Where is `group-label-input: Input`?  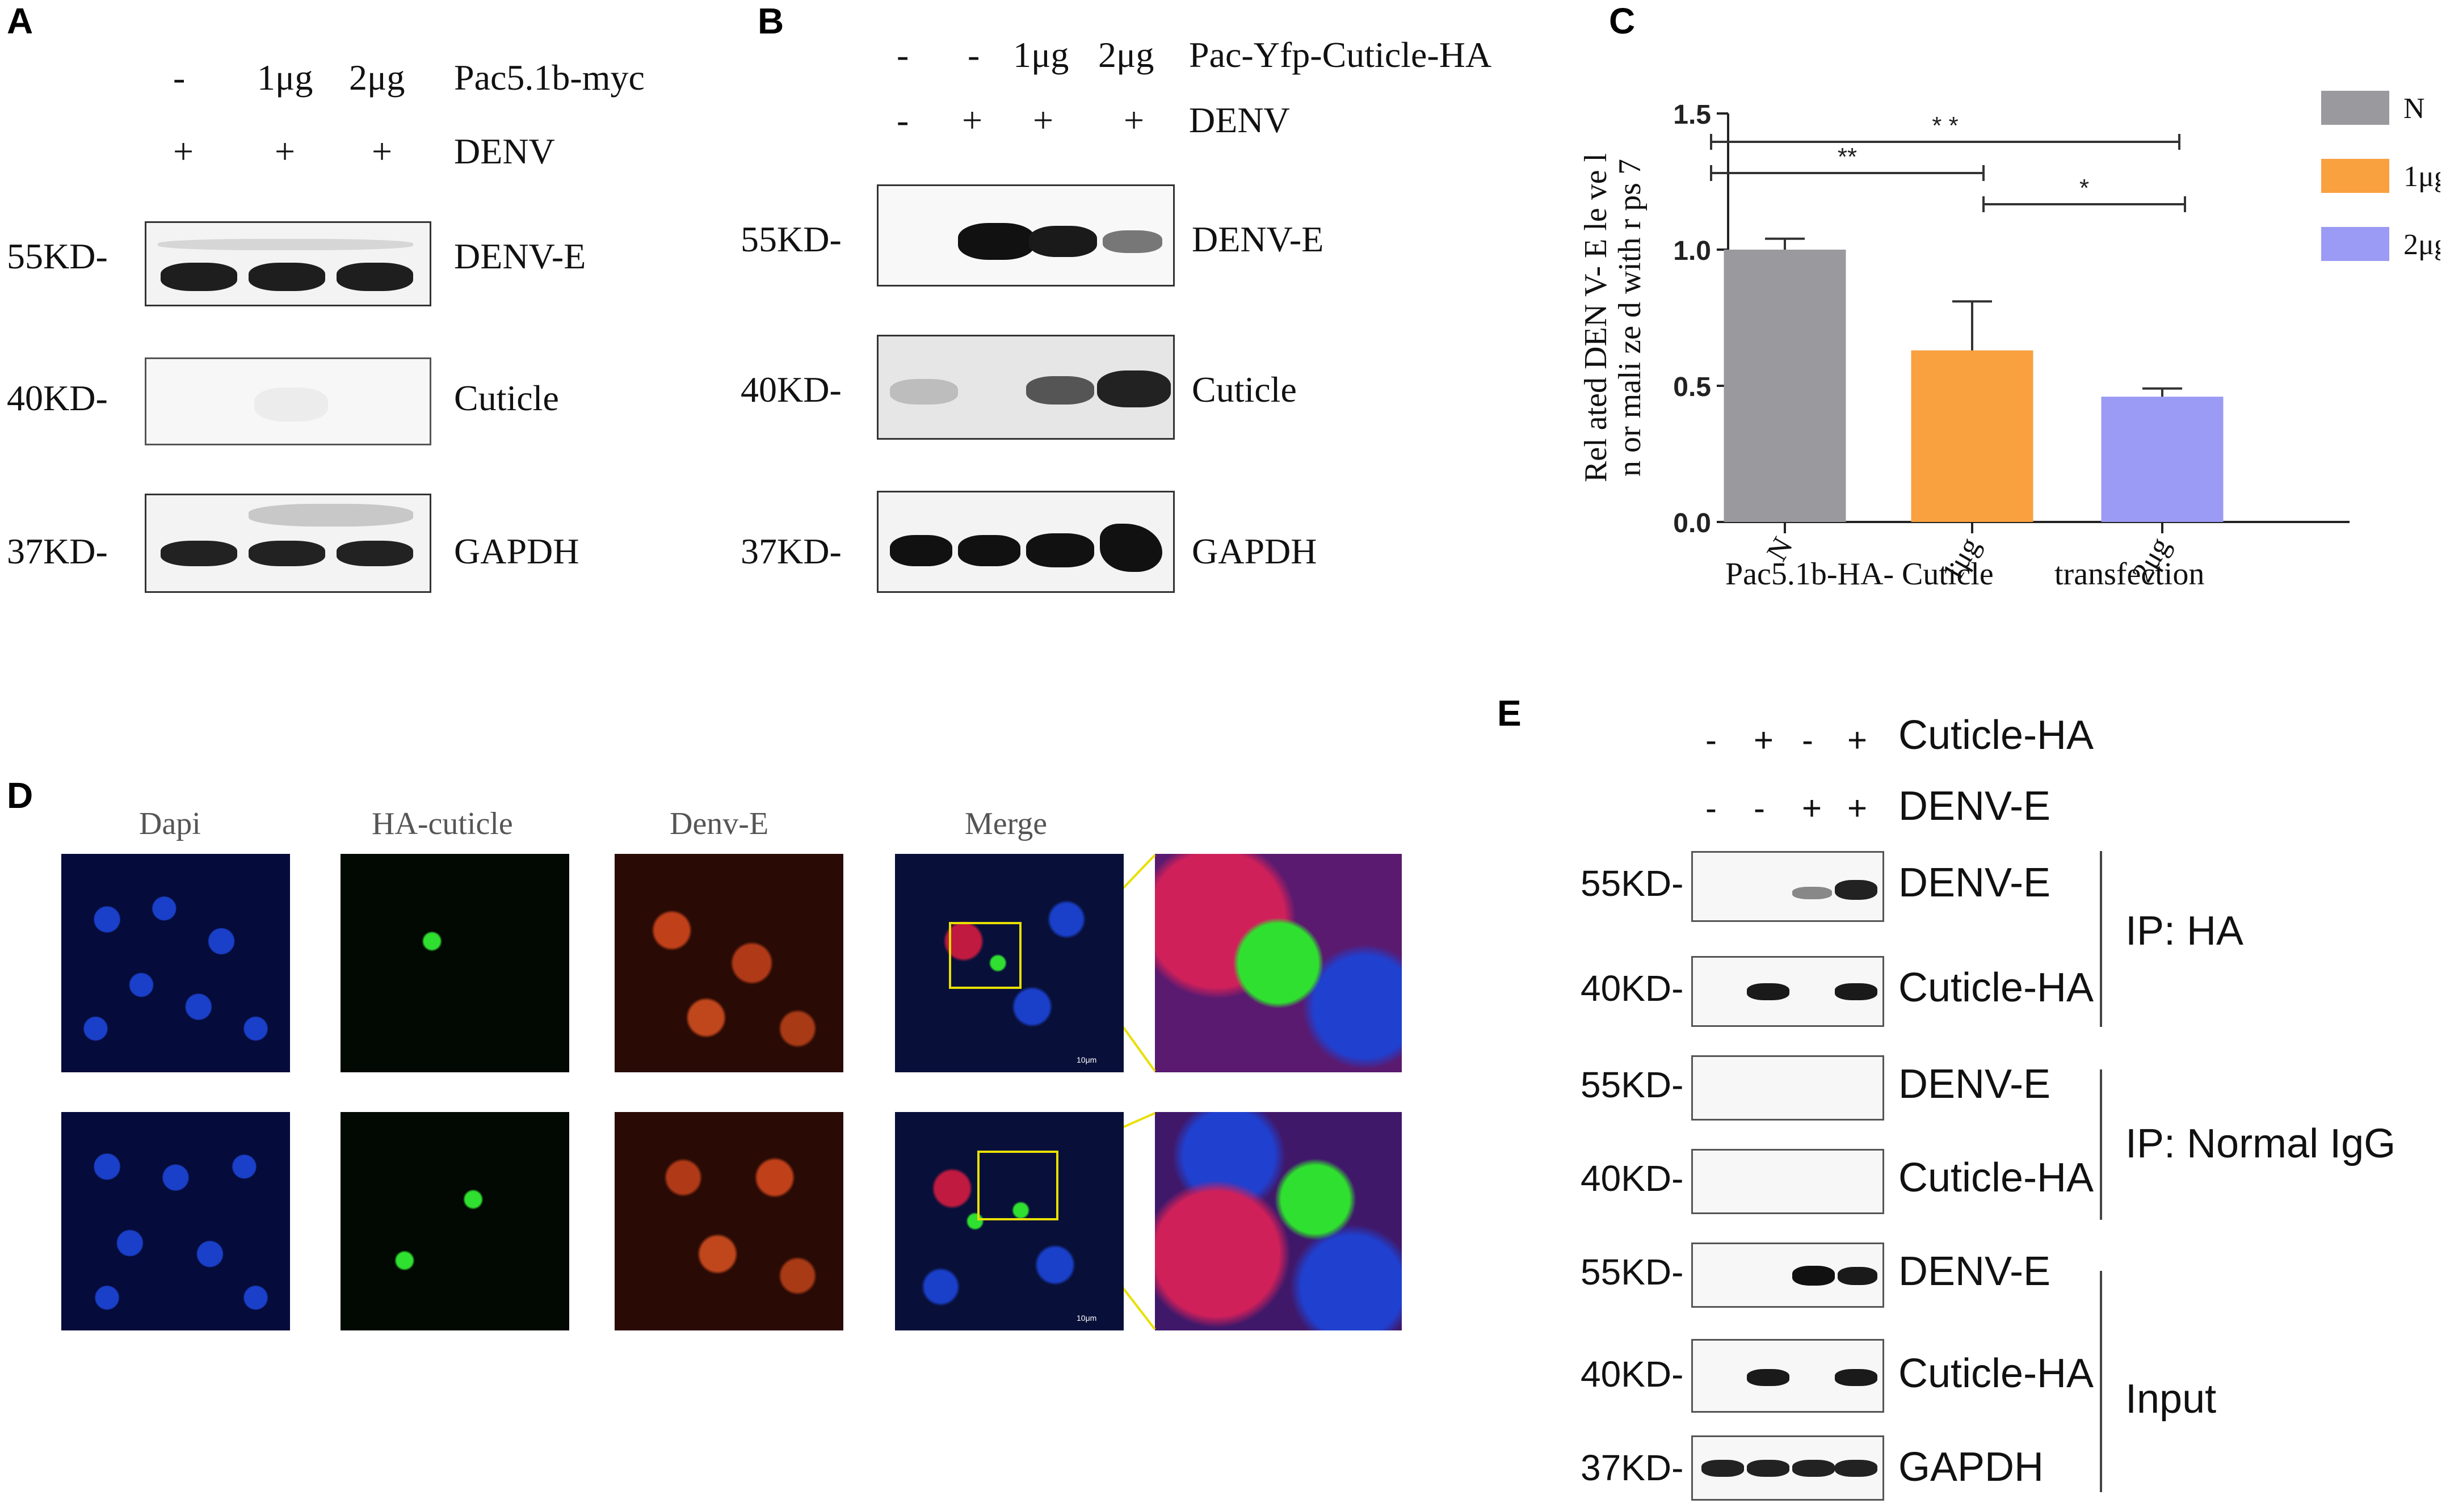
group-label-input: Input is located at coordinates (2171, 1399).